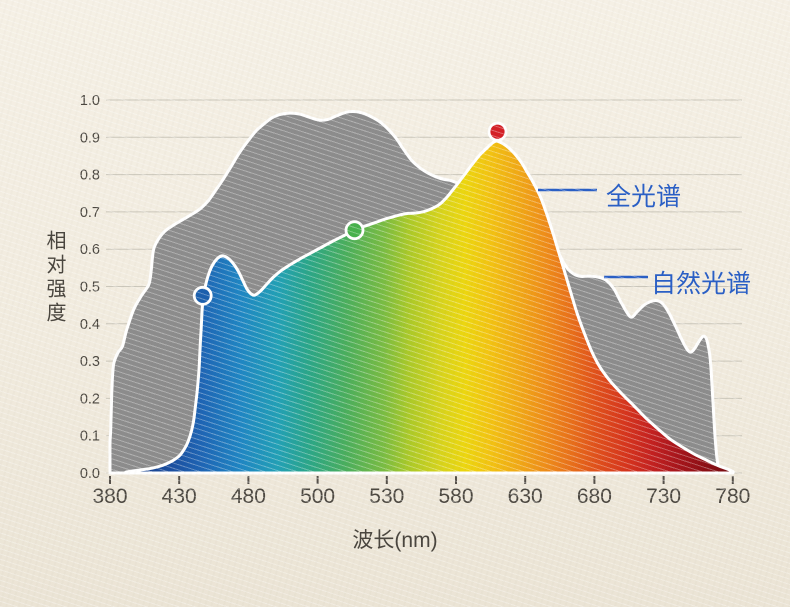 Image resolution: width=790 pixels, height=607 pixels. What do you see at coordinates (179, 496) in the screenshot?
I see `x-tick-label-430: 430` at bounding box center [179, 496].